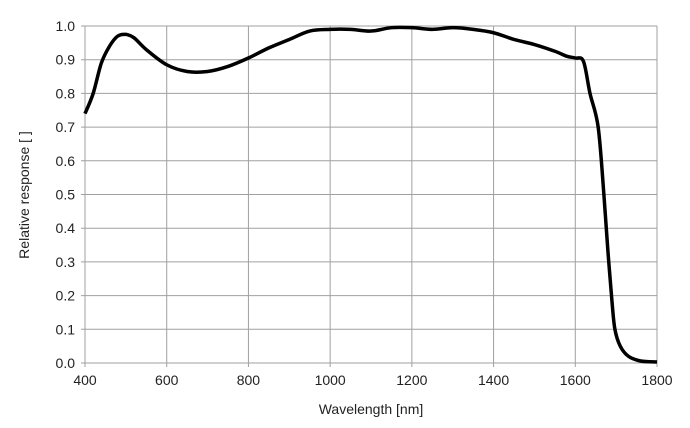  Describe the element at coordinates (66, 60) in the screenshot. I see `y-tick-label: 0.9` at that location.